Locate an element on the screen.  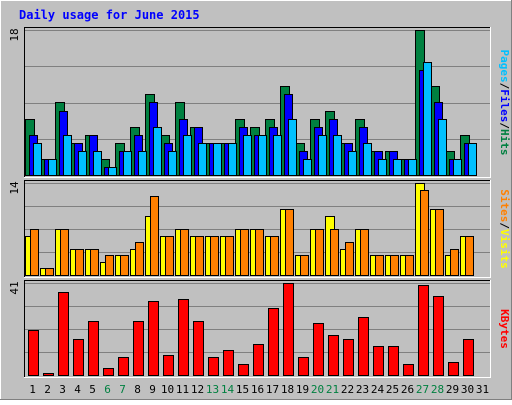
day-label-28: 28 is located at coordinates (437, 389).